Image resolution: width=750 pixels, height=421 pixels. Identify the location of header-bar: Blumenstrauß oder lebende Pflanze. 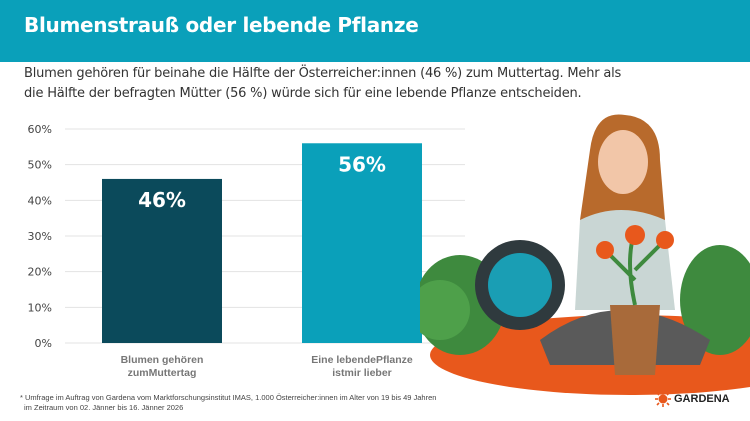
(375, 31).